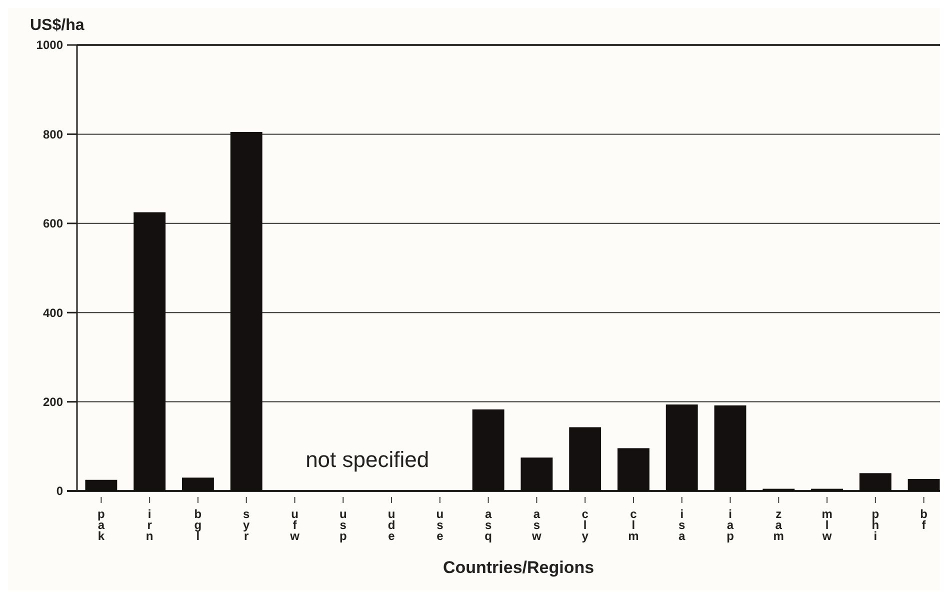 The width and height of the screenshot is (948, 599). What do you see at coordinates (53, 134) in the screenshot?
I see `y-tick-label: 800` at bounding box center [53, 134].